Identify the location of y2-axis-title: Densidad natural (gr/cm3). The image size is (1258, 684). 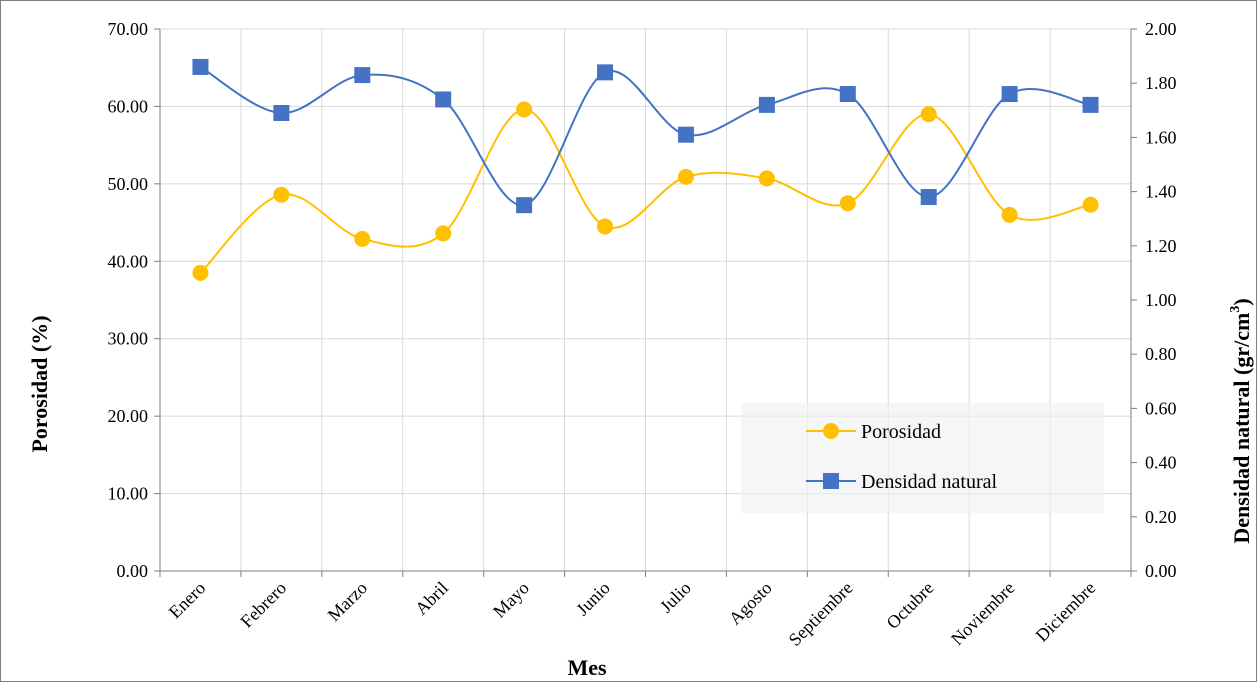
(1241, 420).